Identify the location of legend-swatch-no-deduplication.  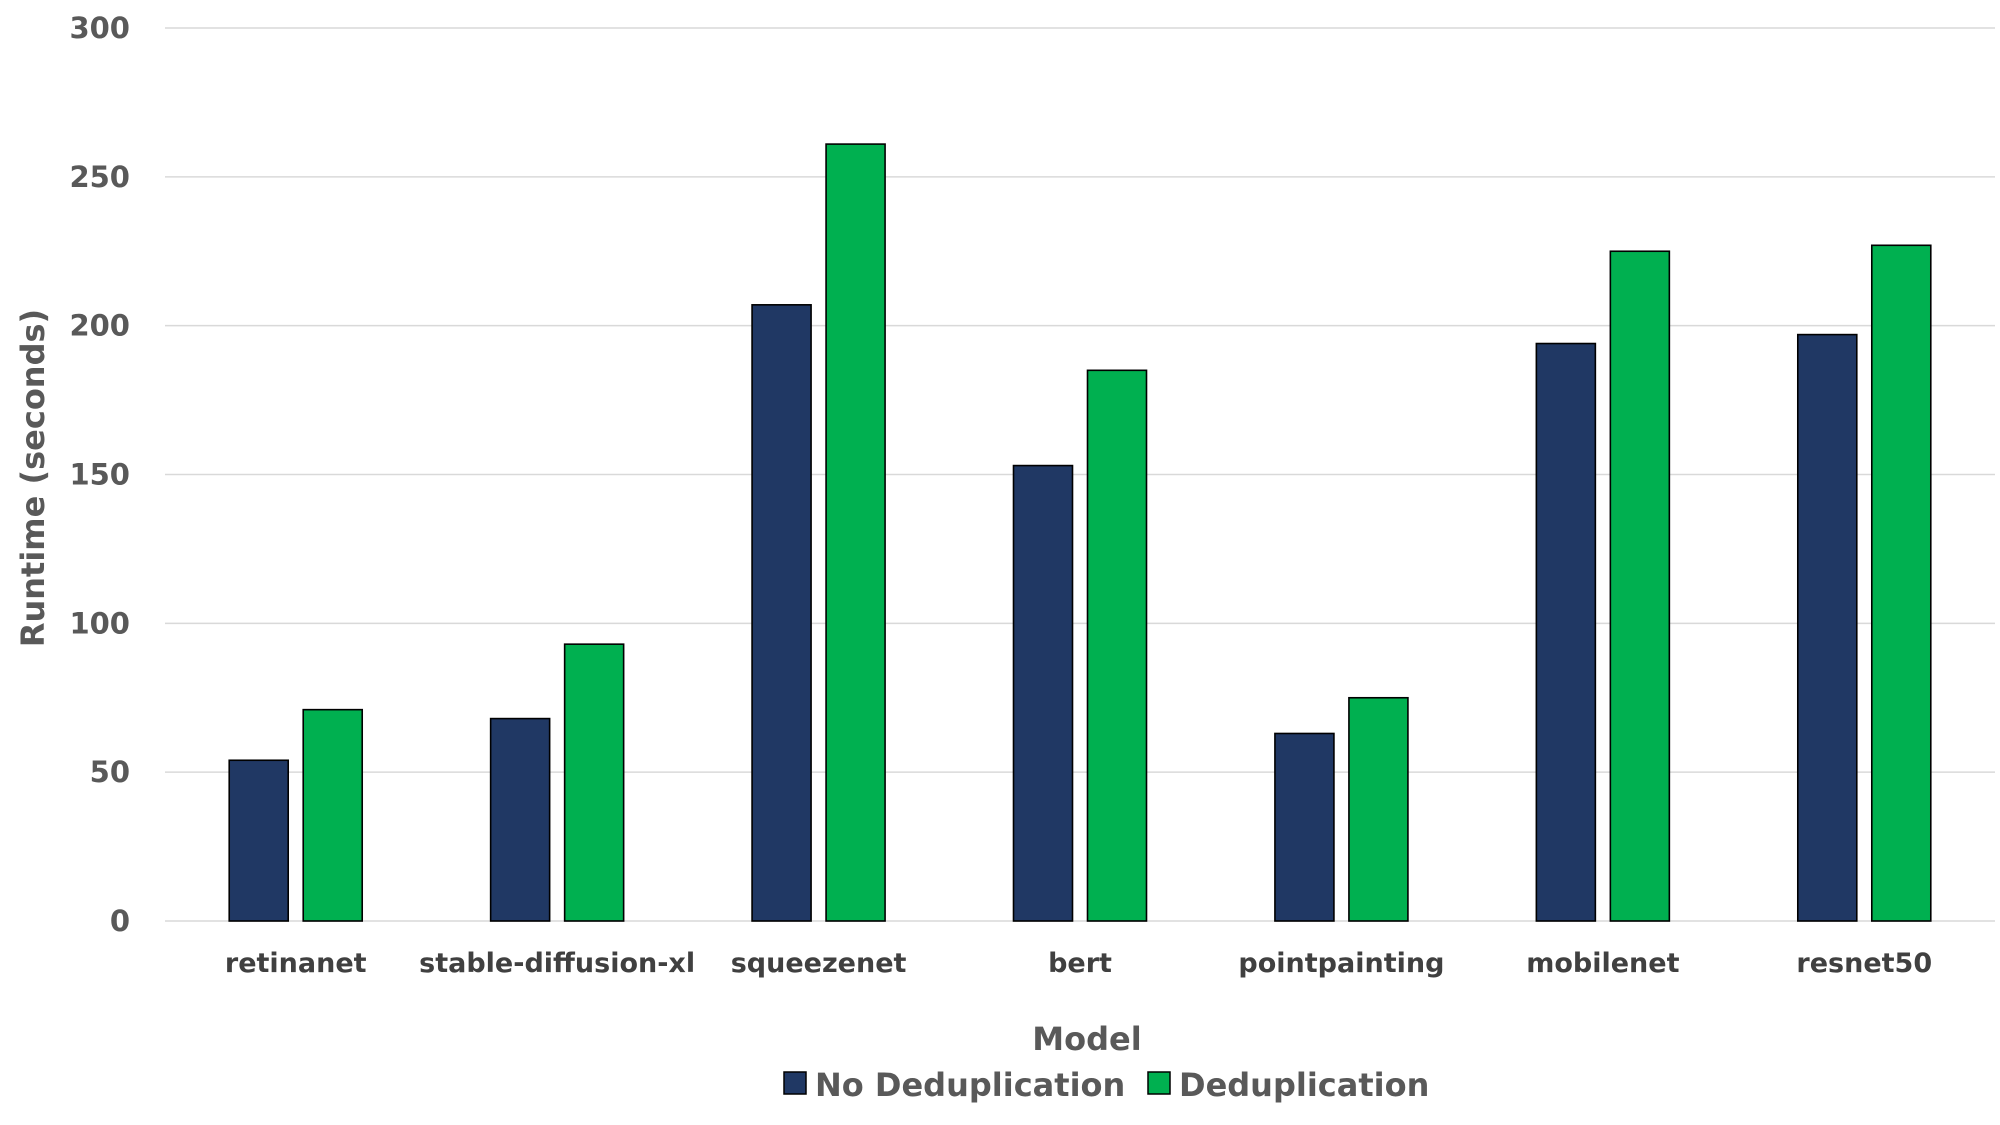
(795, 1083).